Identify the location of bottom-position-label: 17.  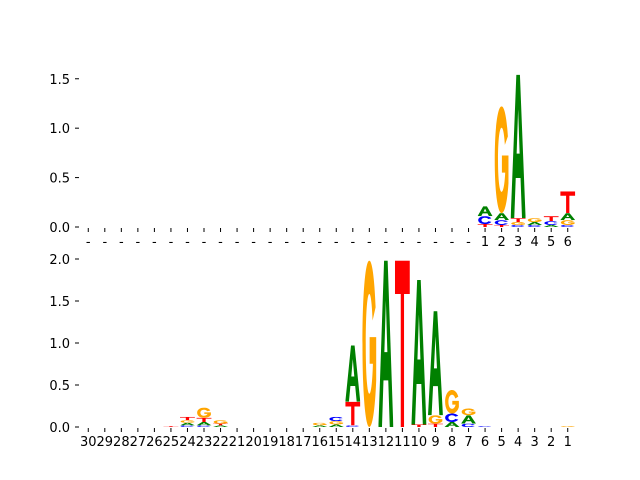
(303, 442).